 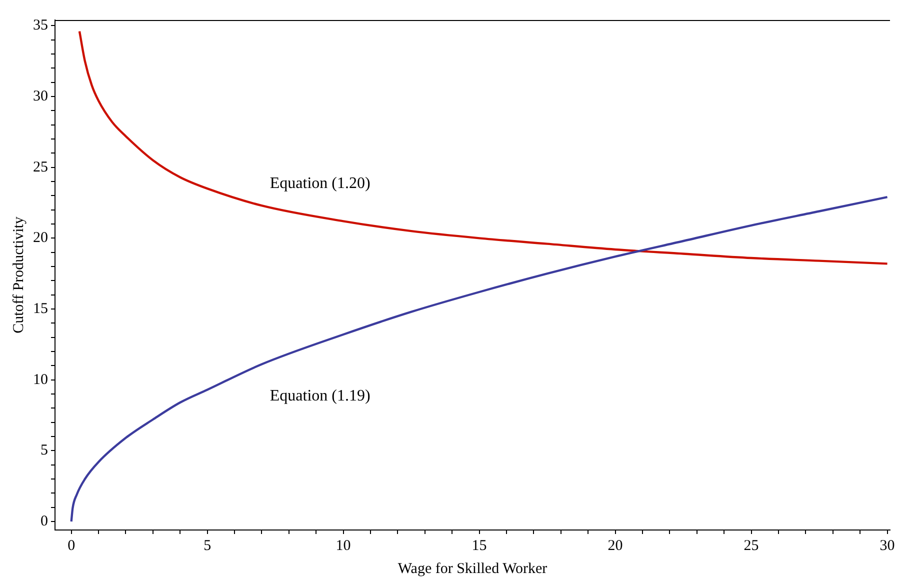 What do you see at coordinates (343, 546) in the screenshot?
I see `x-tick-label: 10` at bounding box center [343, 546].